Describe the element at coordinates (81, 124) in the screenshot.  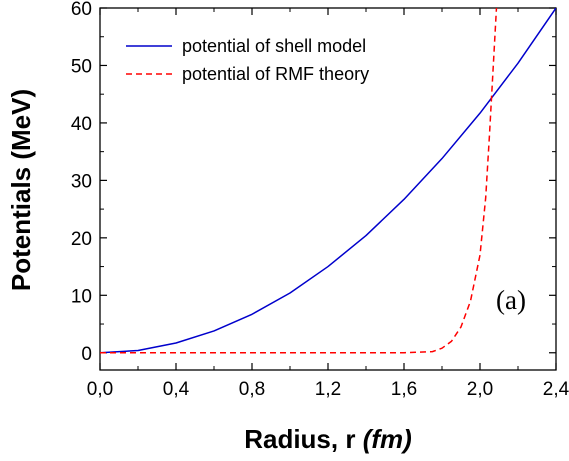
I see `y-tick-label: 40` at that location.